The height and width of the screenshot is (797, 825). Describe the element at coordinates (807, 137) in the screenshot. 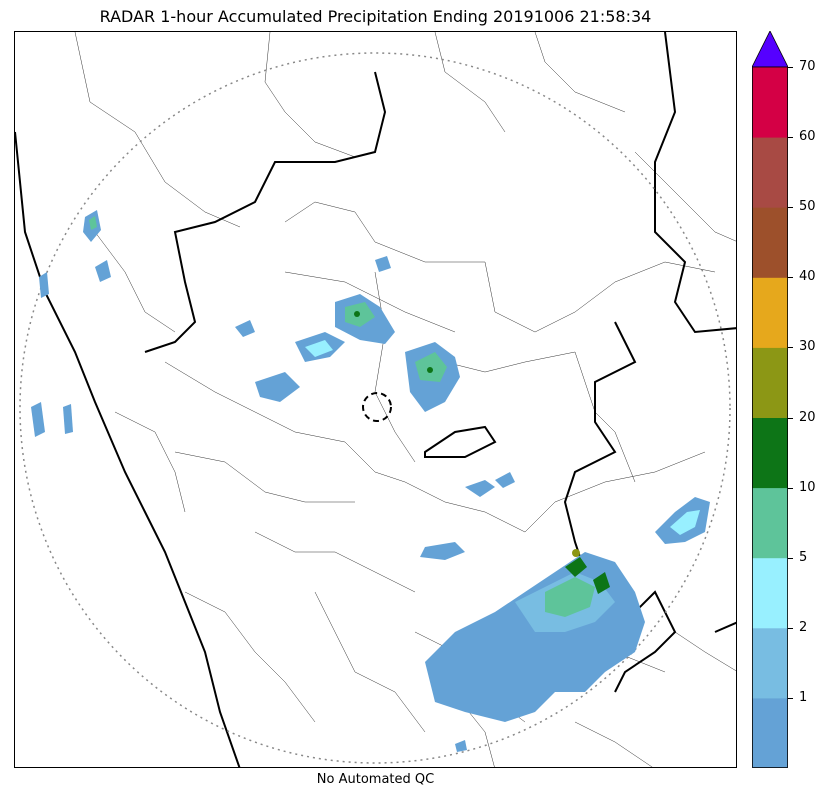

I see `colorbar-tick-label: 60` at that location.